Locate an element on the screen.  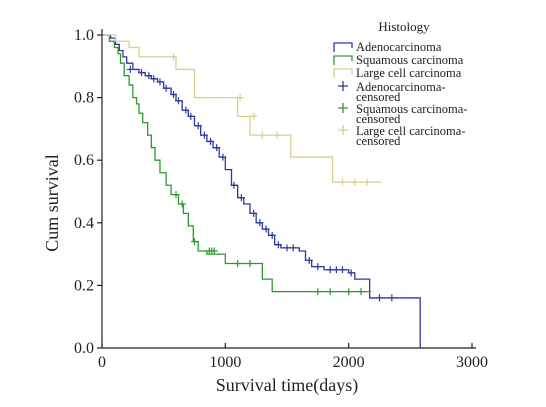
y-axis: 0.0 0.2 0.4 0.6 0.8 1.0 is located at coordinates (88, 192).